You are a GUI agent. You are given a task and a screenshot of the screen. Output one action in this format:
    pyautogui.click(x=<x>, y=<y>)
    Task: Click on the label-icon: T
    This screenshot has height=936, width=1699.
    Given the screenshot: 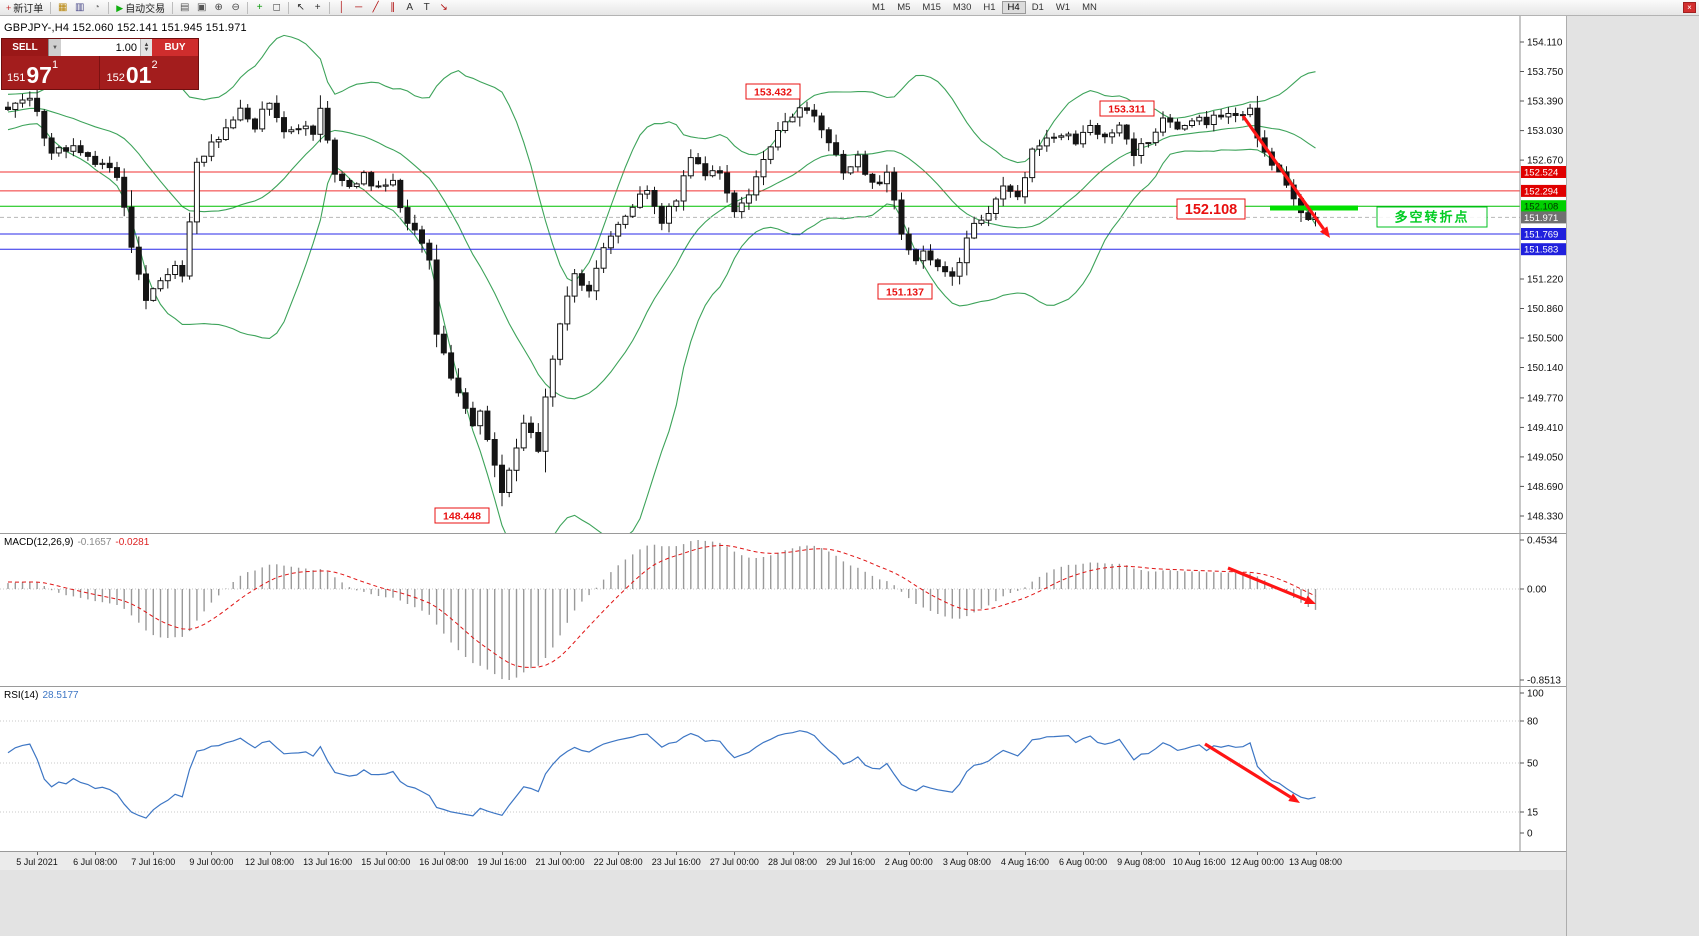 What is the action you would take?
    pyautogui.click(x=426, y=7)
    